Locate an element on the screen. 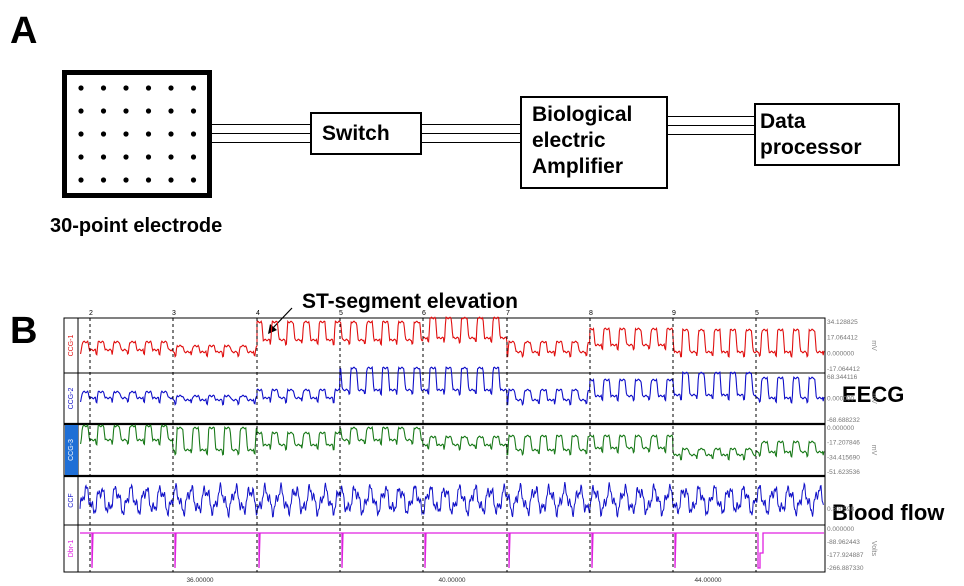 This screenshot has height=586, width=964. wire-2b is located at coordinates (471, 133).